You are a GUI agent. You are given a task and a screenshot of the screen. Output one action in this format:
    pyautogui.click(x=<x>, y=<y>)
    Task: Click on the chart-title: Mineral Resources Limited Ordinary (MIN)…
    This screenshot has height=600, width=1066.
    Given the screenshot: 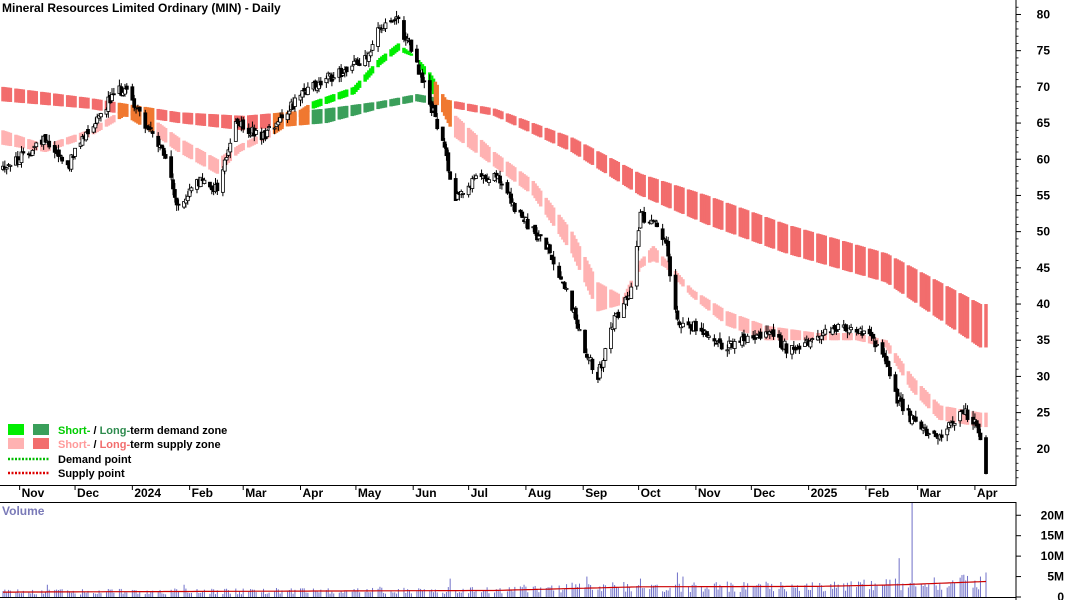 What is the action you would take?
    pyautogui.click(x=141, y=8)
    